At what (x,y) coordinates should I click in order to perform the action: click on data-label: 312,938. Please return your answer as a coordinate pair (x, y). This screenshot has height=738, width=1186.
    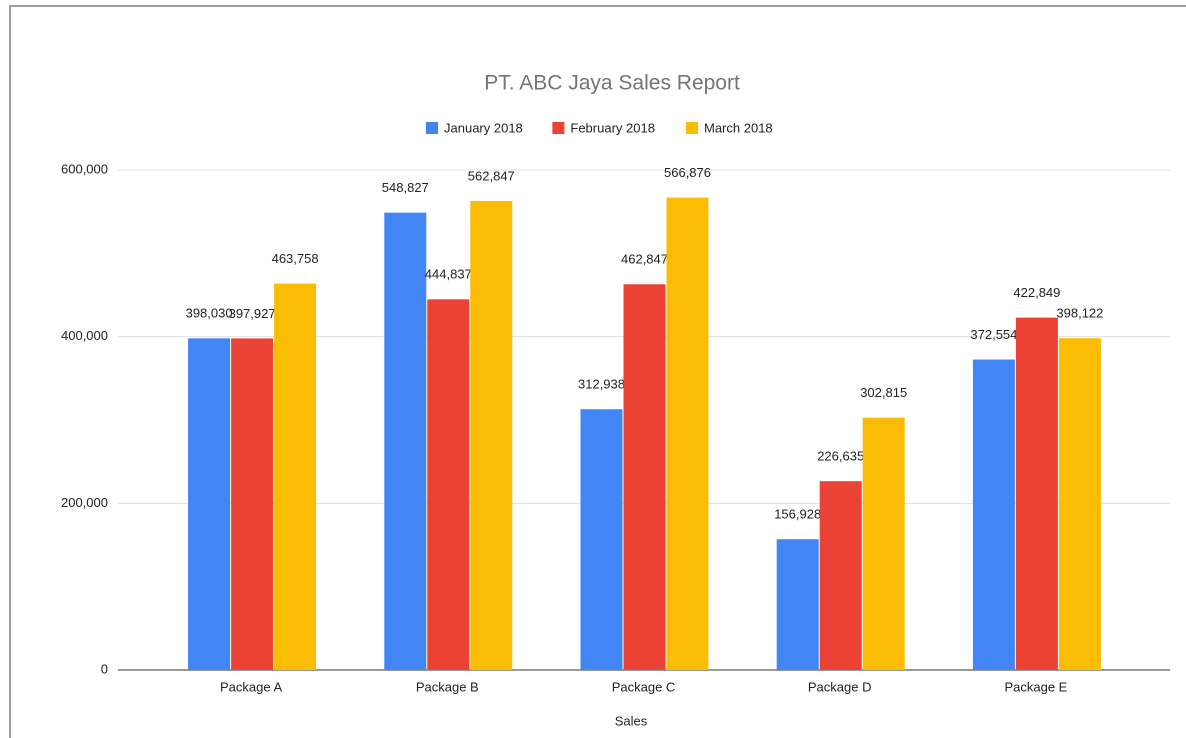
    Looking at the image, I should click on (601, 384).